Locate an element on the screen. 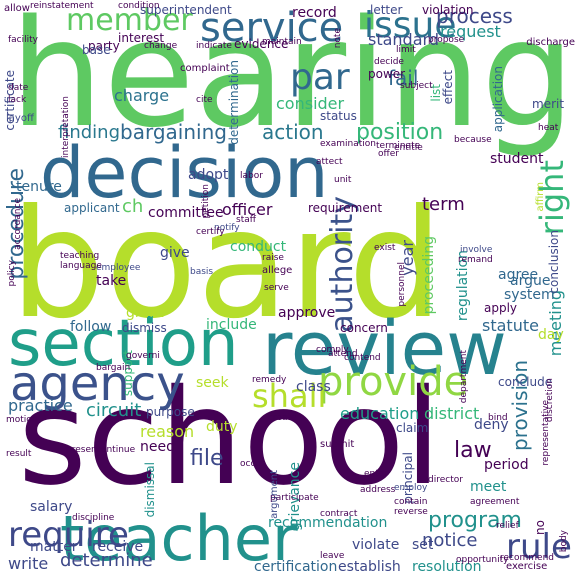 The width and height of the screenshot is (576, 576). word-principal: principal is located at coordinates (408, 478).